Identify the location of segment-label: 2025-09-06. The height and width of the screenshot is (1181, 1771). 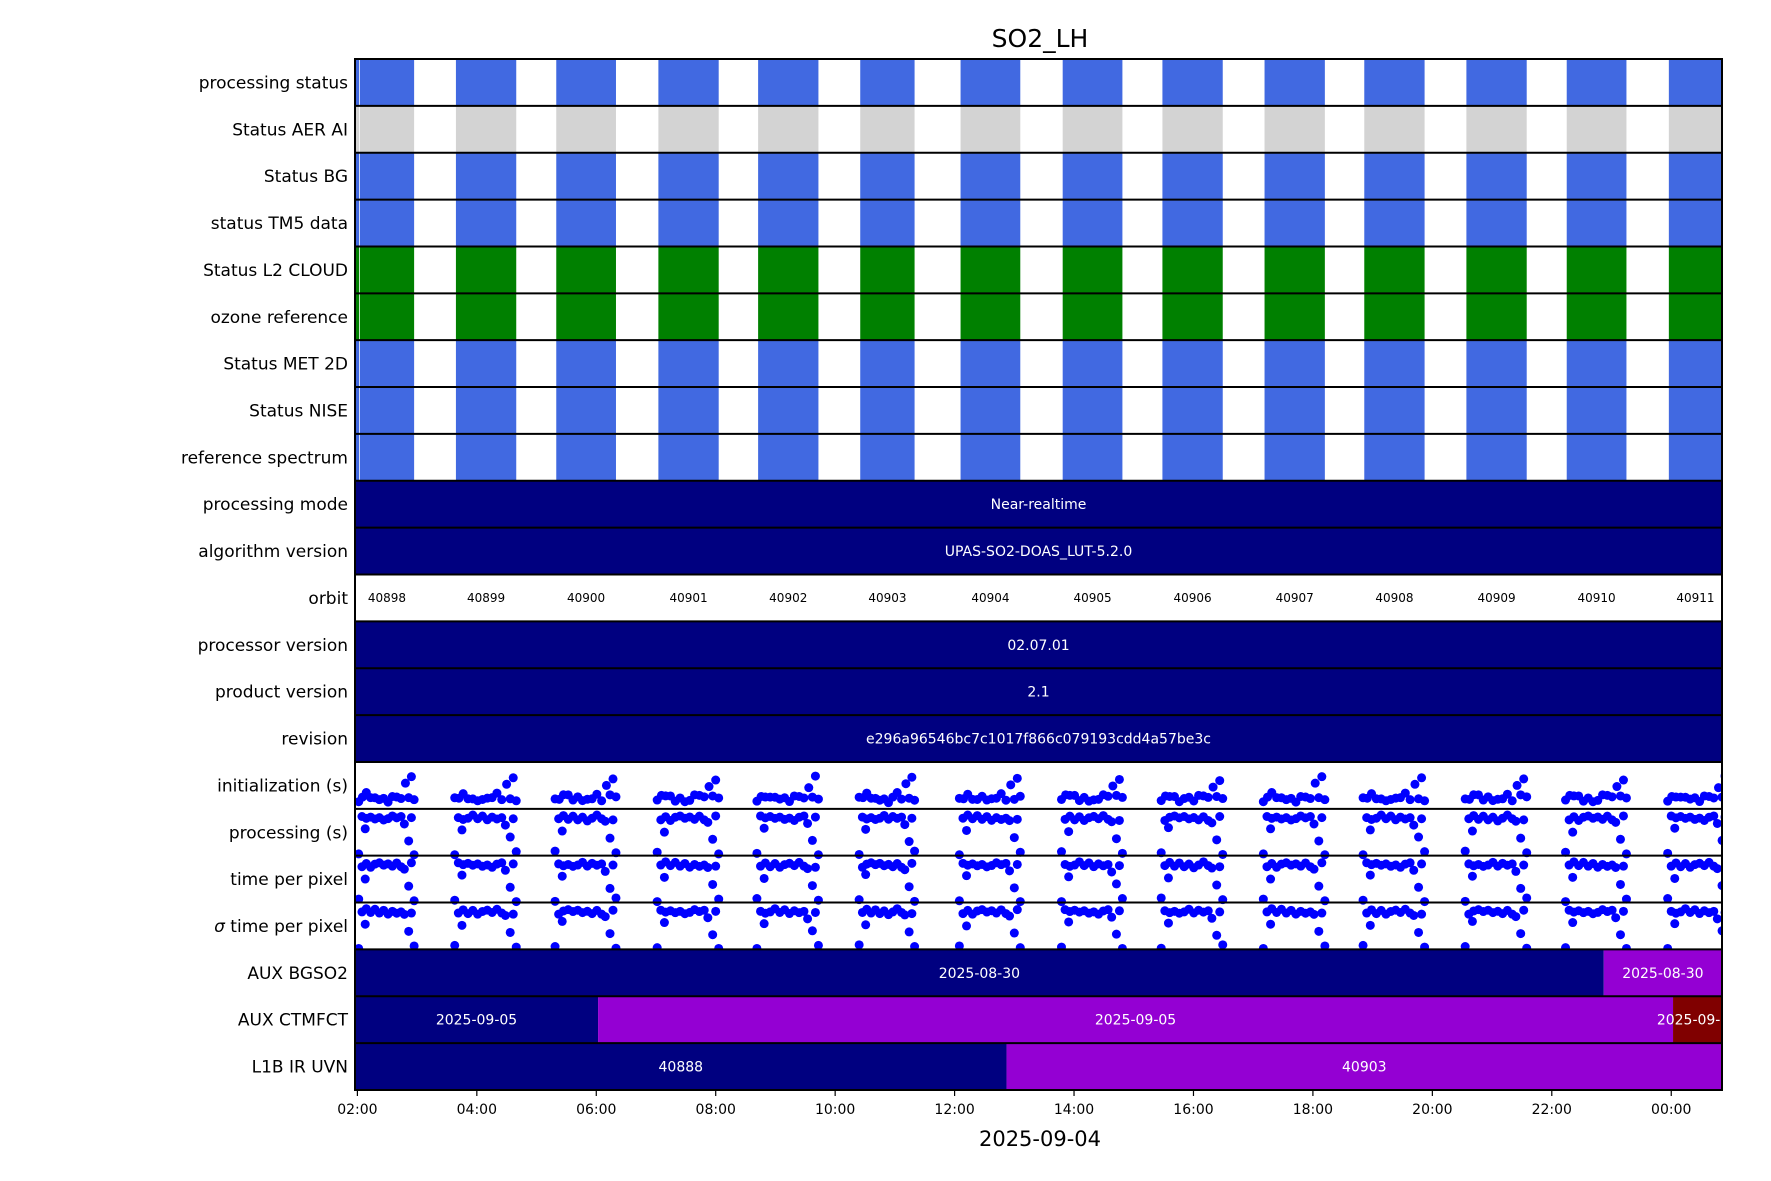
(1697, 1021).